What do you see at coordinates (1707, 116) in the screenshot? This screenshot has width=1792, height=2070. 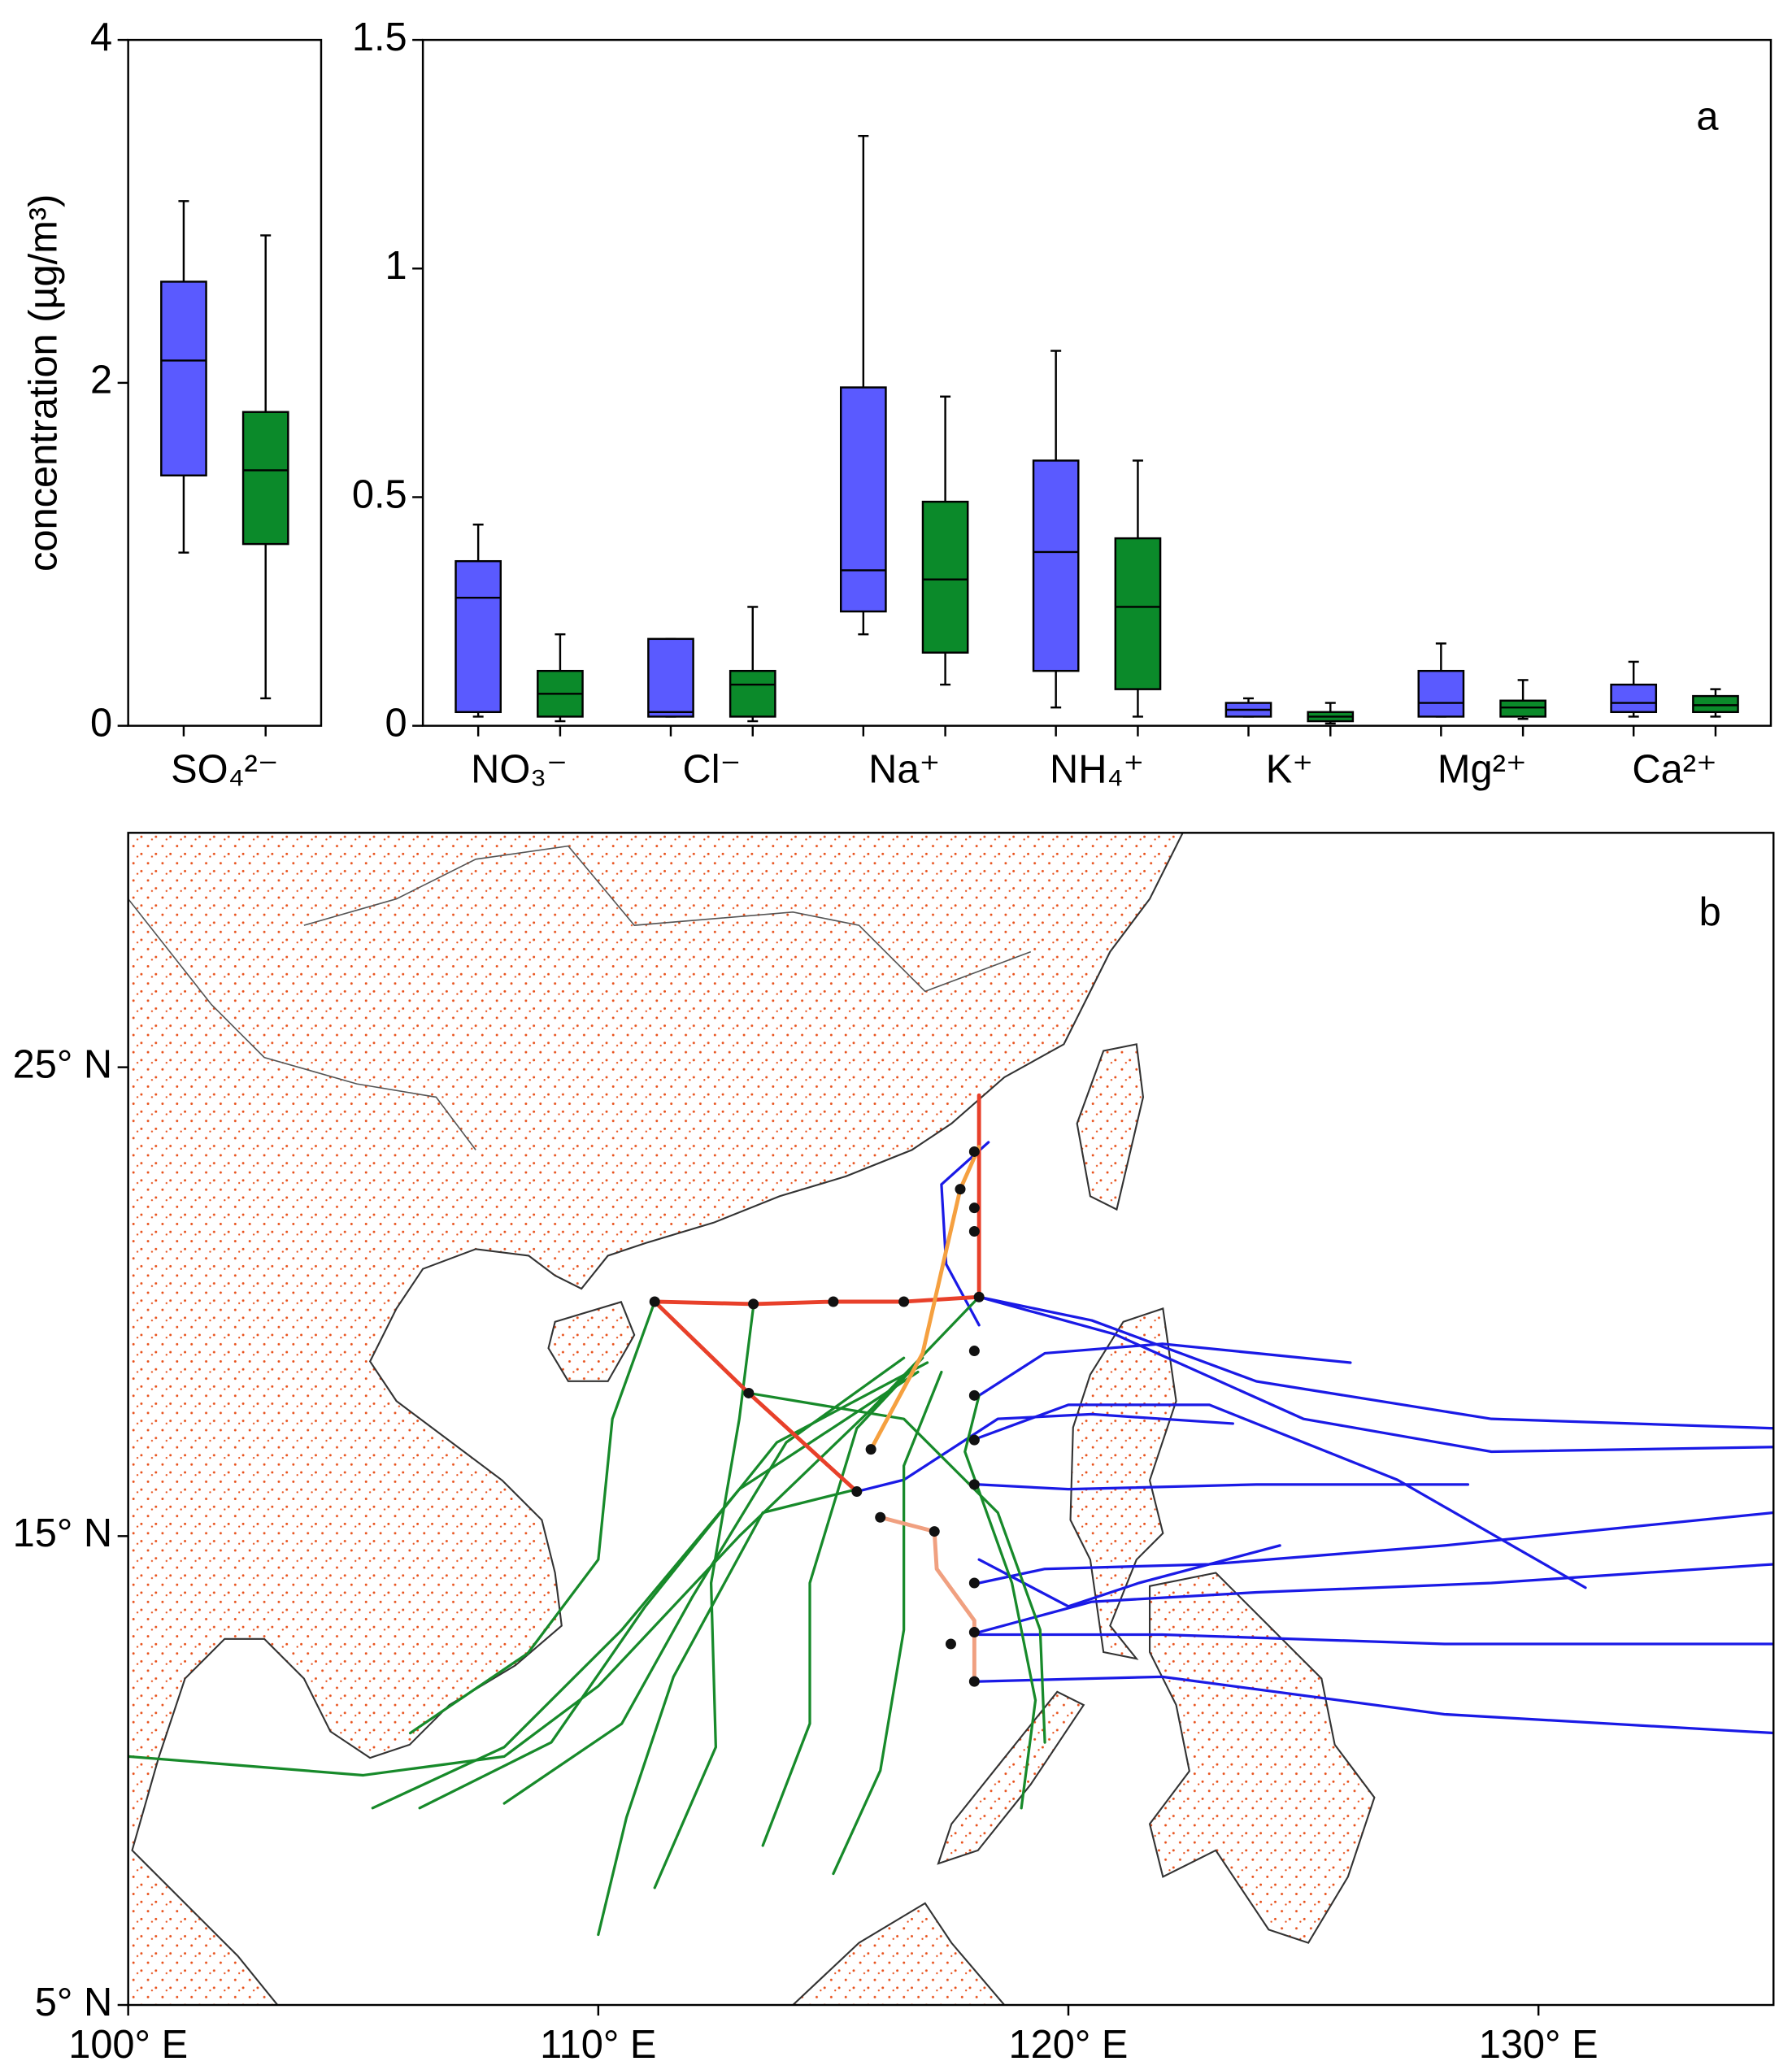 I see `panel-label: a` at bounding box center [1707, 116].